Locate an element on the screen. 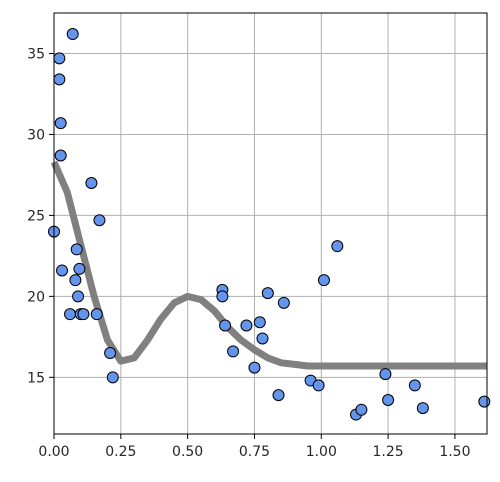 Image resolution: width=500 pixels, height=482 pixels. y-tick-label: 15 is located at coordinates (36, 378).